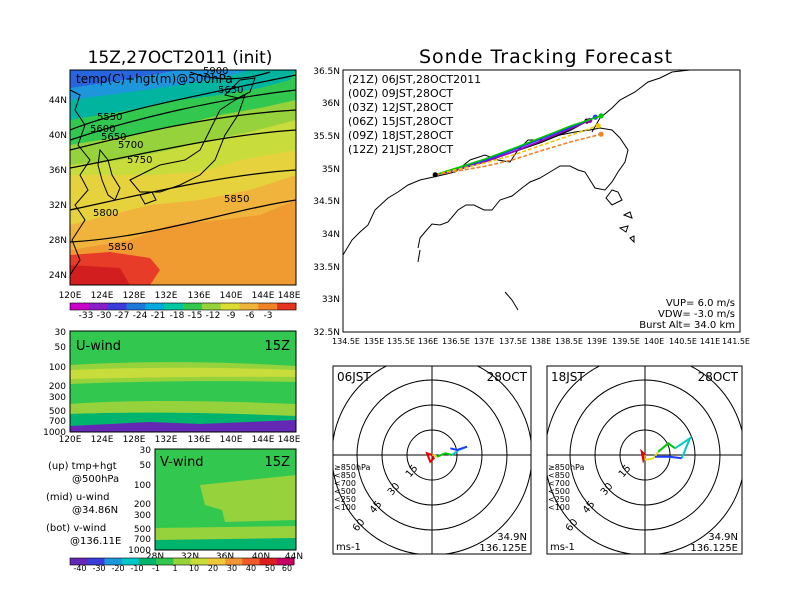  I want to click on lon-label: 128E, so click(134, 440).